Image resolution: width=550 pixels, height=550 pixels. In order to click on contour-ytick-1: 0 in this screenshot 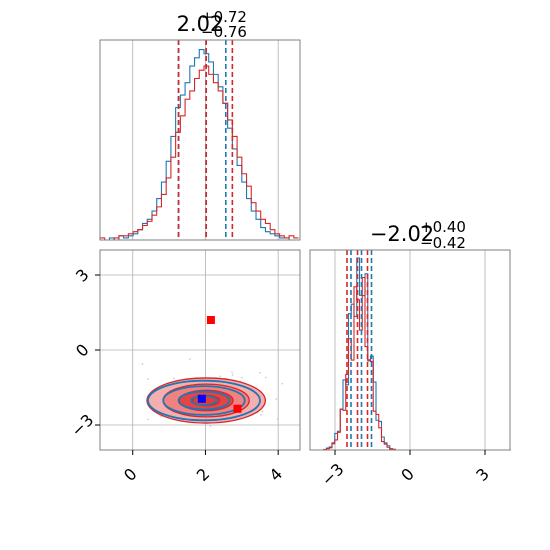, I will do `click(82, 350)`.